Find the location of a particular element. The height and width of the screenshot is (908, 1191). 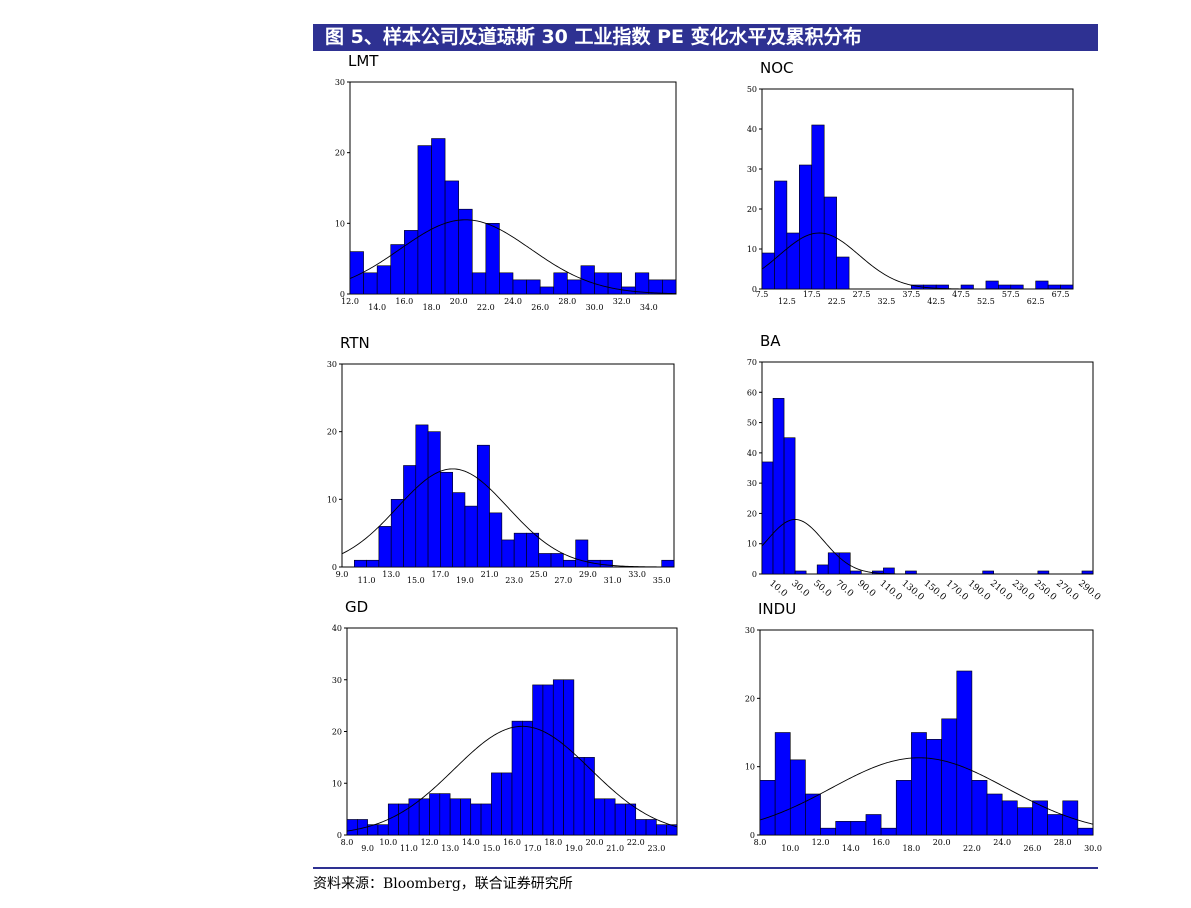

x-tick-label: 25.0 is located at coordinates (539, 574).